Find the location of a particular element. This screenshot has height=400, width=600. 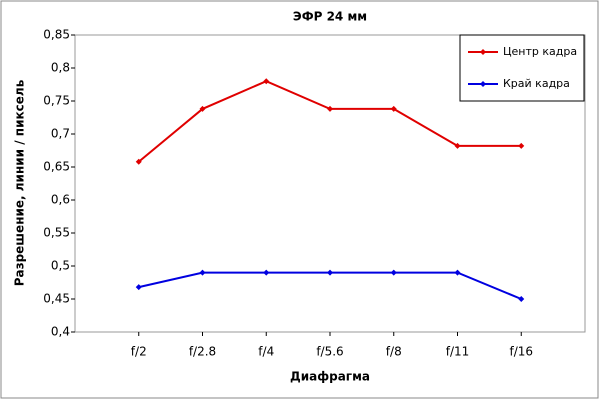

y-tick-label: 0,65 is located at coordinates (56, 167).